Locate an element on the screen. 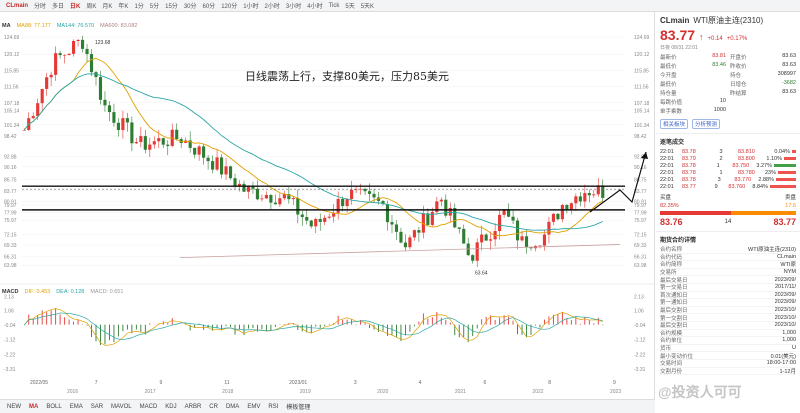 This screenshot has height=413, width=800. period-tab: 4小时 is located at coordinates (315, 7).